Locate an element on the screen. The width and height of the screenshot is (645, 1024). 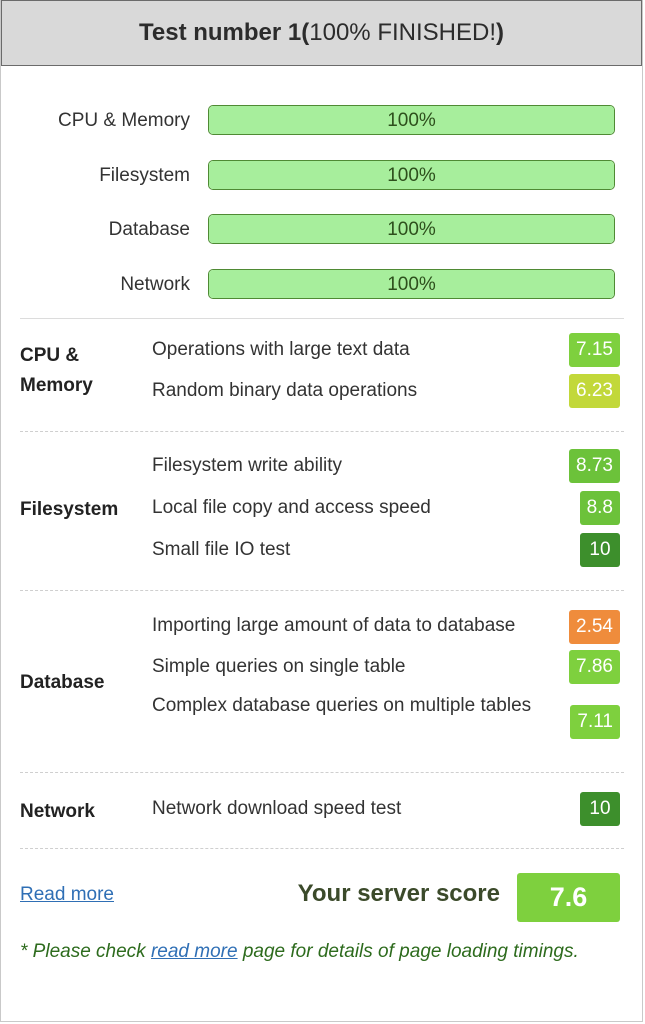
progress-label: Network is located at coordinates (155, 284).